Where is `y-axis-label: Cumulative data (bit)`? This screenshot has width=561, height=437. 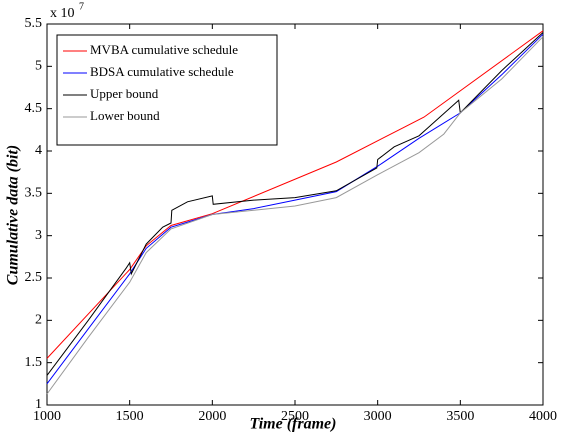
y-axis-label: Cumulative data (bit) is located at coordinates (13, 215).